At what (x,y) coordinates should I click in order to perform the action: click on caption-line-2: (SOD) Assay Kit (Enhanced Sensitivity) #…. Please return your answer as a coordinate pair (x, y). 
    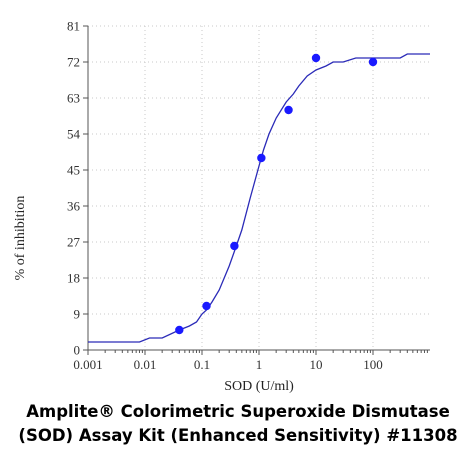
    Looking at the image, I should click on (238, 435).